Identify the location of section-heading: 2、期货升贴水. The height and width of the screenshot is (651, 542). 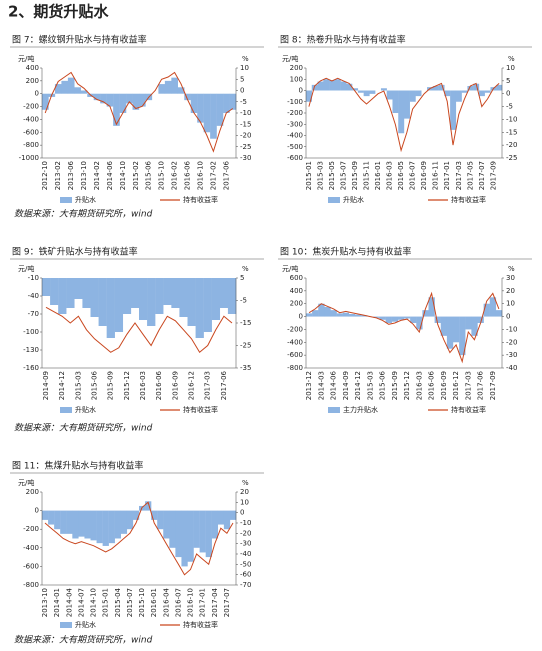
(58, 12).